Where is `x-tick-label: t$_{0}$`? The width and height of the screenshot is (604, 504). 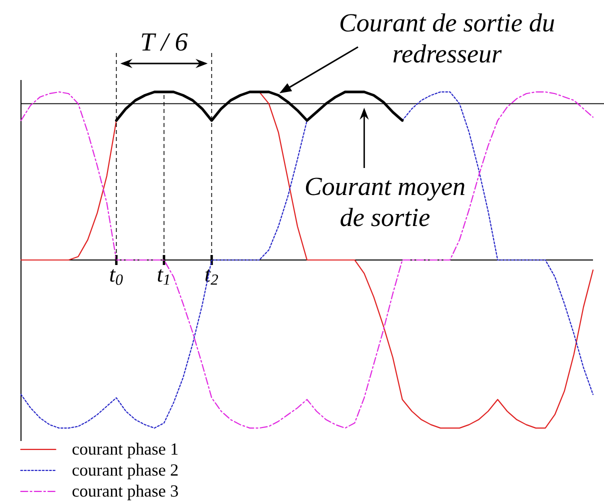
x-tick-label: t$_{0}$ is located at coordinates (116, 277).